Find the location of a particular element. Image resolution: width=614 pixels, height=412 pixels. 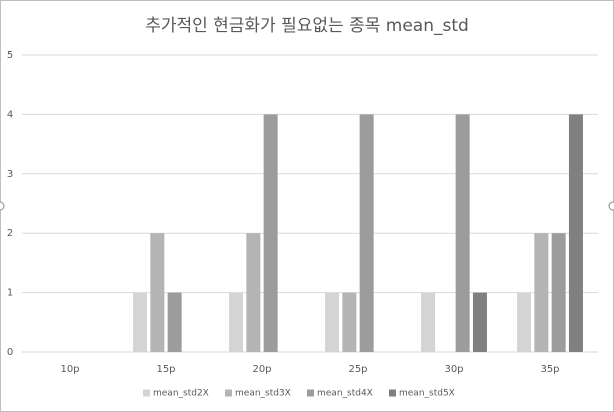

x-tick-label: 25p is located at coordinates (357, 369).